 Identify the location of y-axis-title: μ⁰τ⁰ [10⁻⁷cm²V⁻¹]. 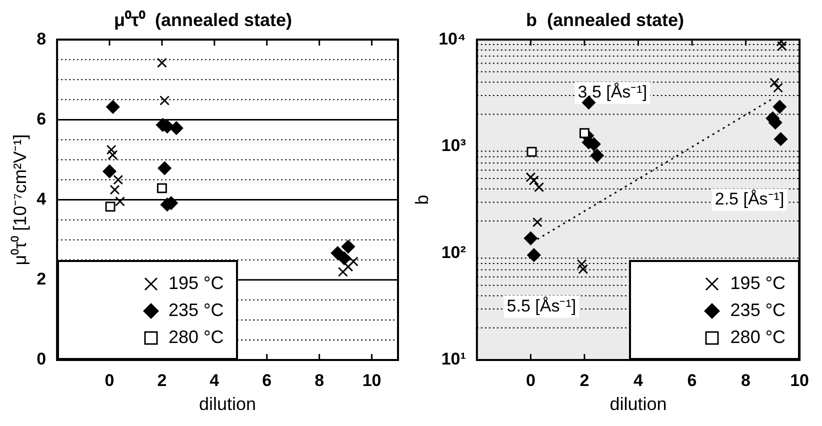
(20, 200).